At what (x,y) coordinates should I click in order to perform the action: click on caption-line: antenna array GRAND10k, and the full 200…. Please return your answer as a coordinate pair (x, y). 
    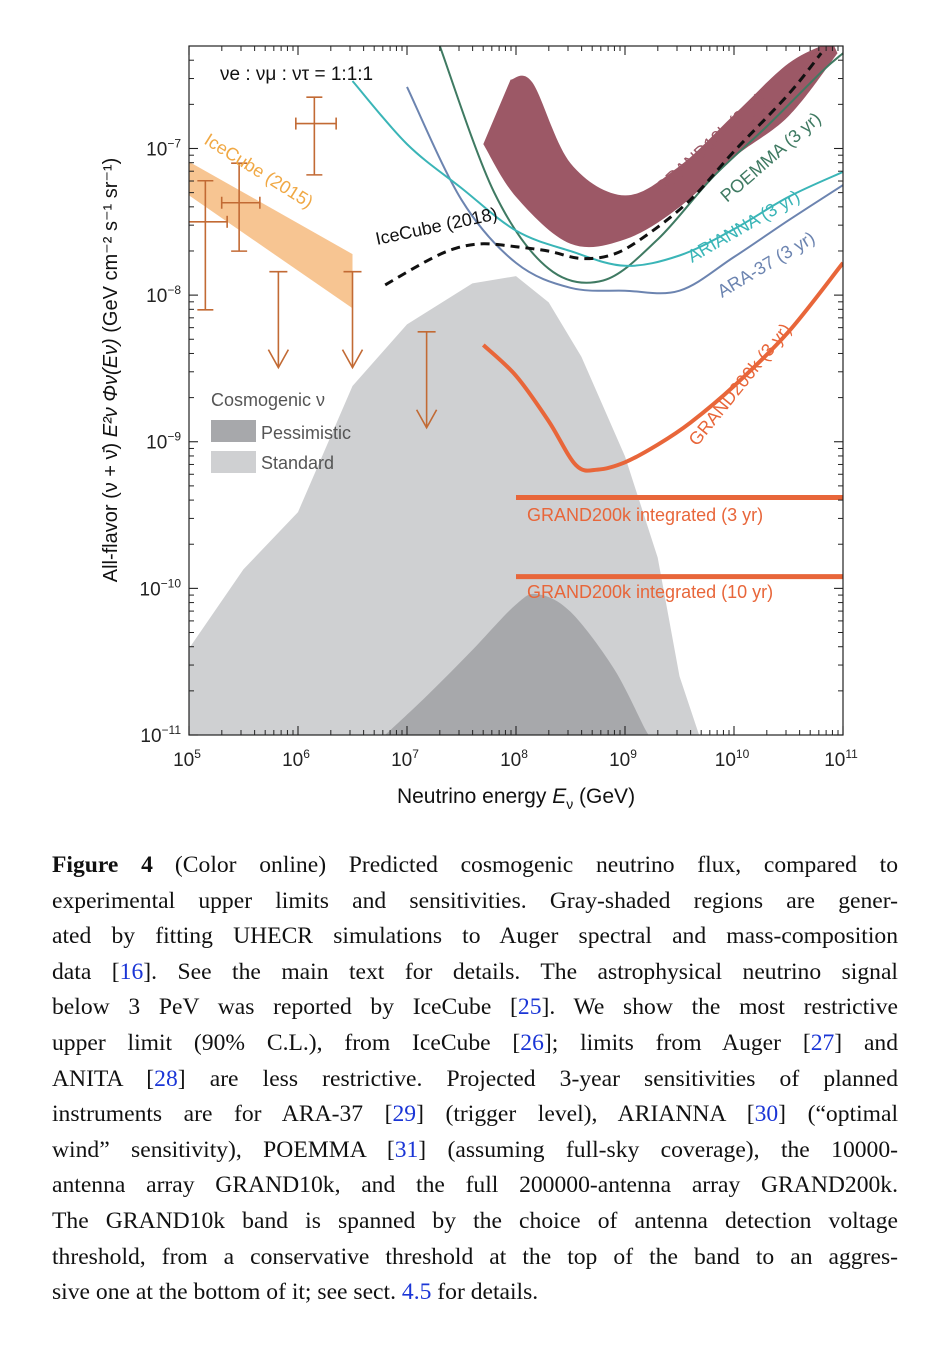
    Looking at the image, I should click on (475, 1186).